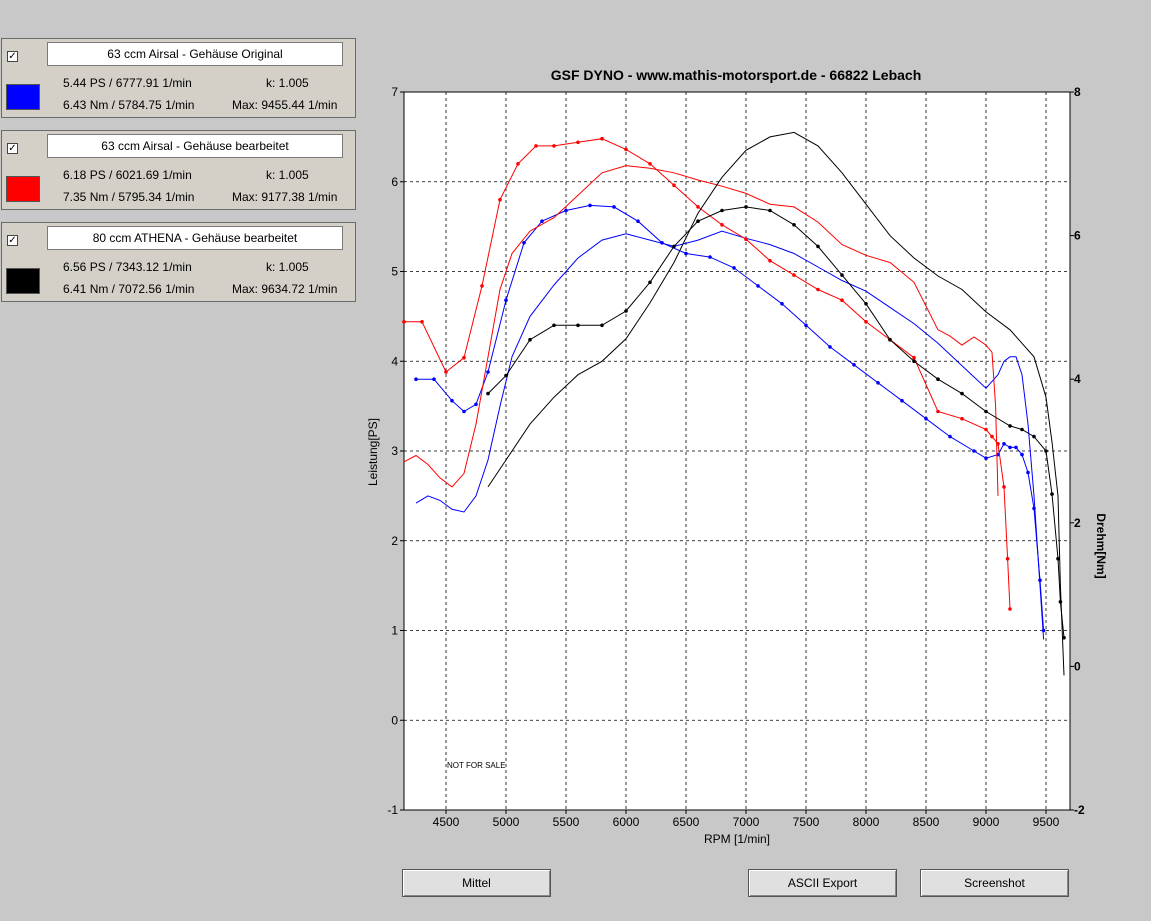 The height and width of the screenshot is (921, 1151). What do you see at coordinates (23, 189) in the screenshot?
I see `series-2-color-swatch` at bounding box center [23, 189].